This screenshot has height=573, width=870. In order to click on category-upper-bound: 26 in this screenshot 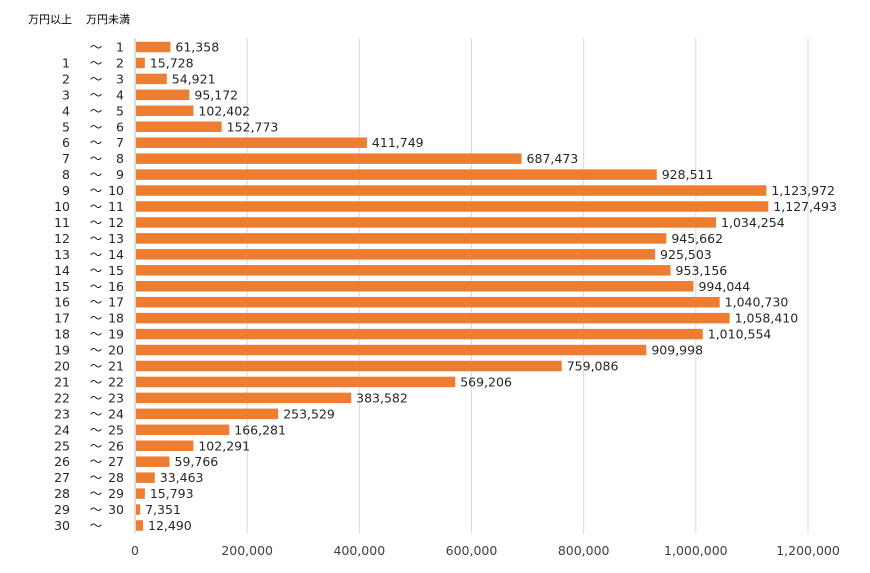, I will do `click(116, 445)`.